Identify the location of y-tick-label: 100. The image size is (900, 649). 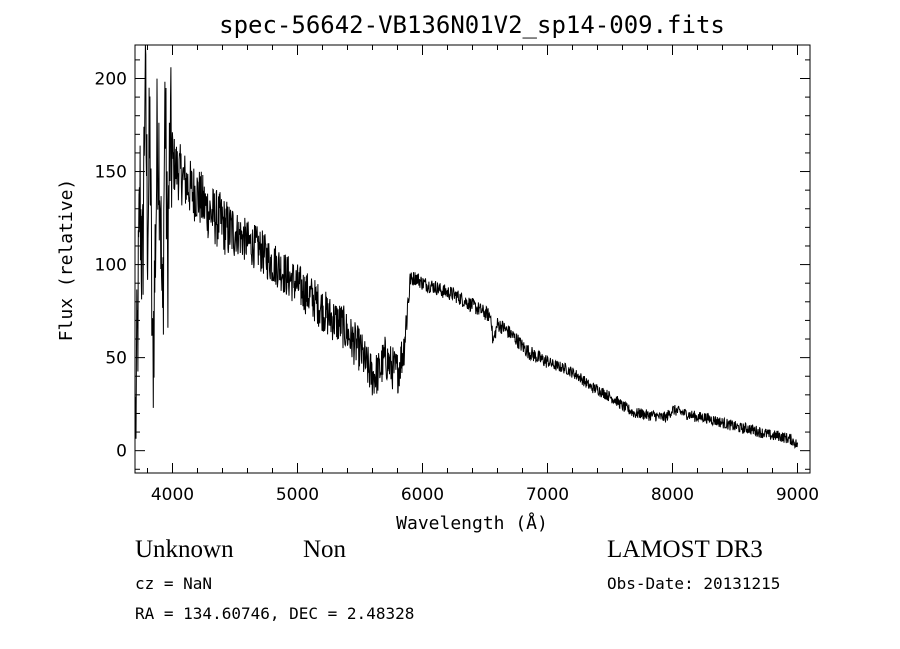
(111, 266).